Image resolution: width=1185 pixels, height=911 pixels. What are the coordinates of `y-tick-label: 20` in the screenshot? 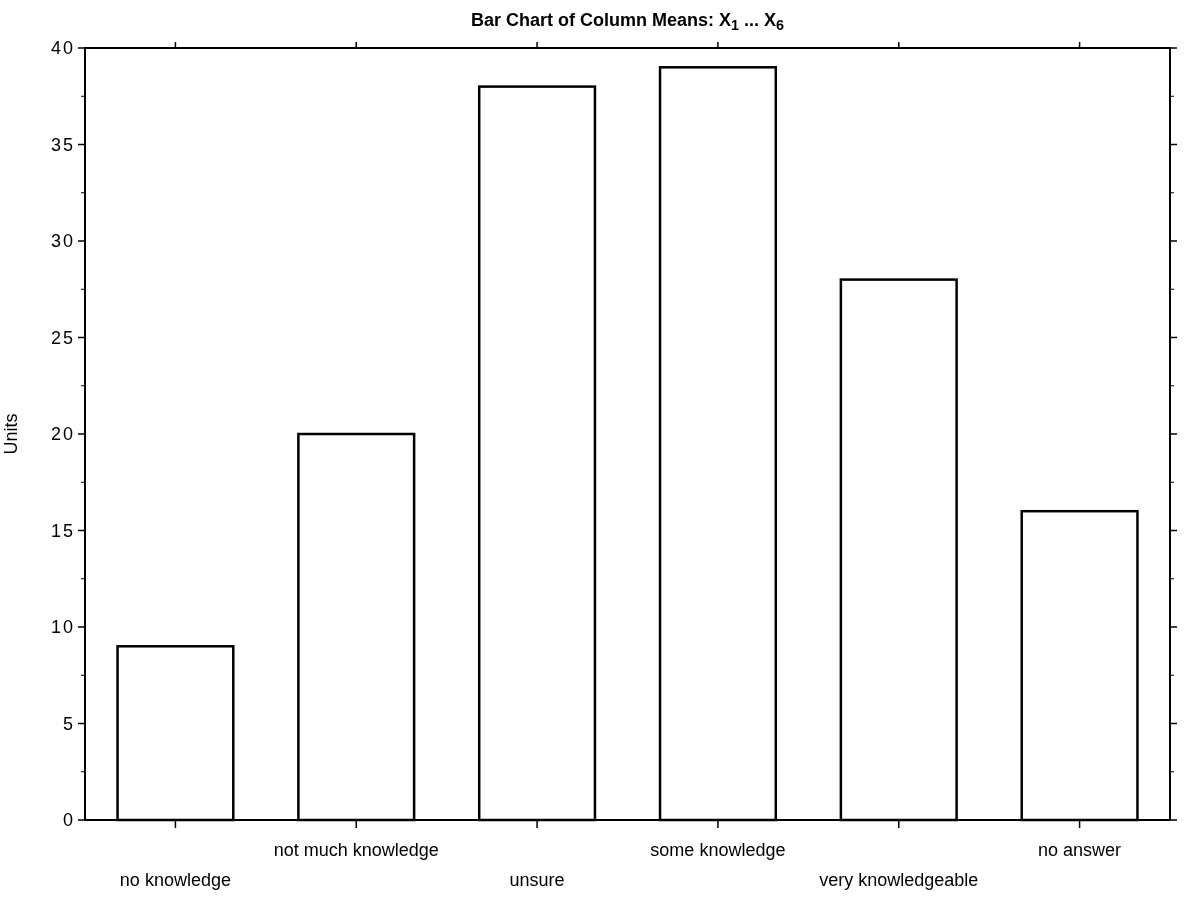 It's located at (62, 434).